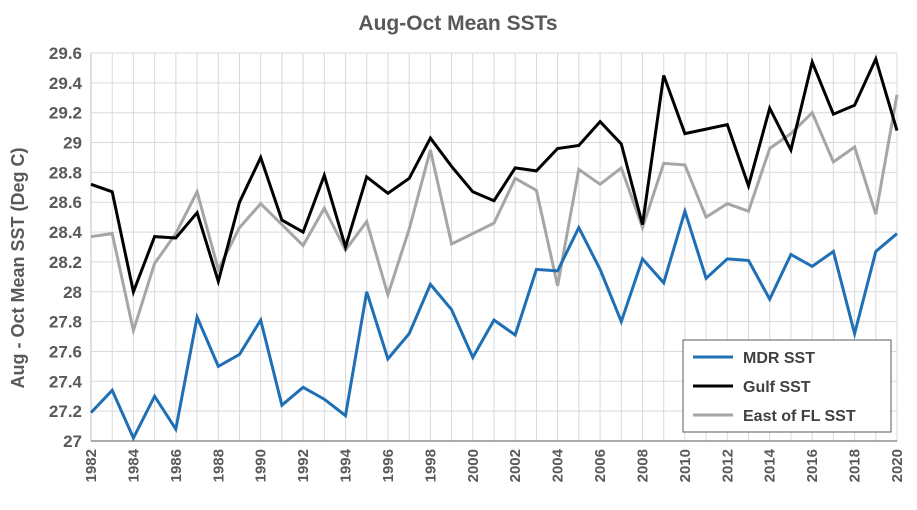  Describe the element at coordinates (65, 202) in the screenshot. I see `y-tick-label: 28.6` at that location.